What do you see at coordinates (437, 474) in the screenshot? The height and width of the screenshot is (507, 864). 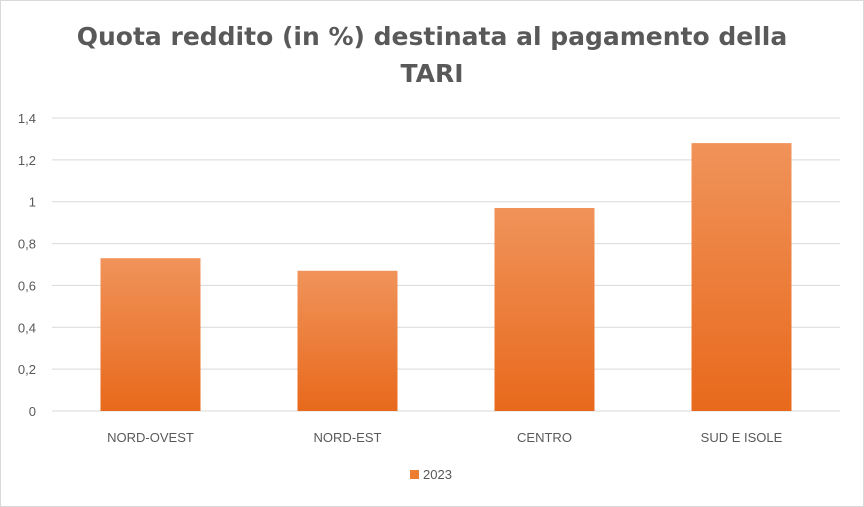 I see `legend-label: 2023` at bounding box center [437, 474].